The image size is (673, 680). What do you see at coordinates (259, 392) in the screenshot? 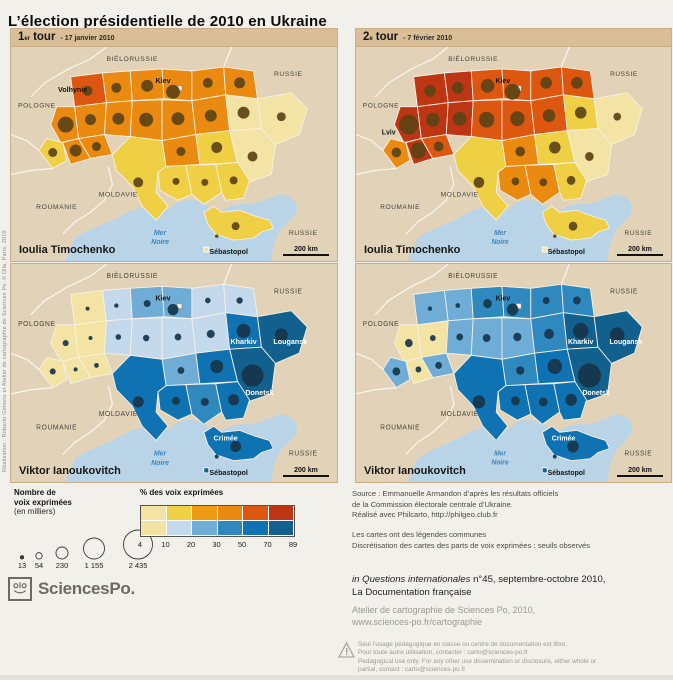
I see `map-label-donetsk: Donetsk` at bounding box center [259, 392].